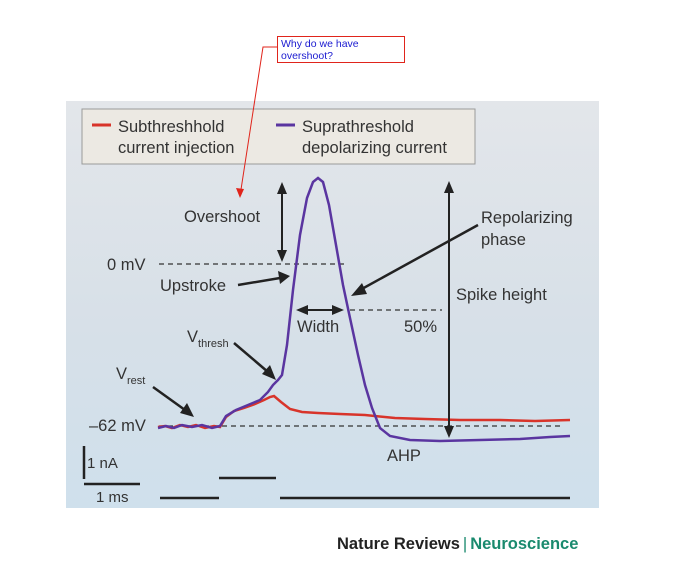  What do you see at coordinates (503, 240) in the screenshot?
I see `repolarizing-label-line2: phase` at bounding box center [503, 240].